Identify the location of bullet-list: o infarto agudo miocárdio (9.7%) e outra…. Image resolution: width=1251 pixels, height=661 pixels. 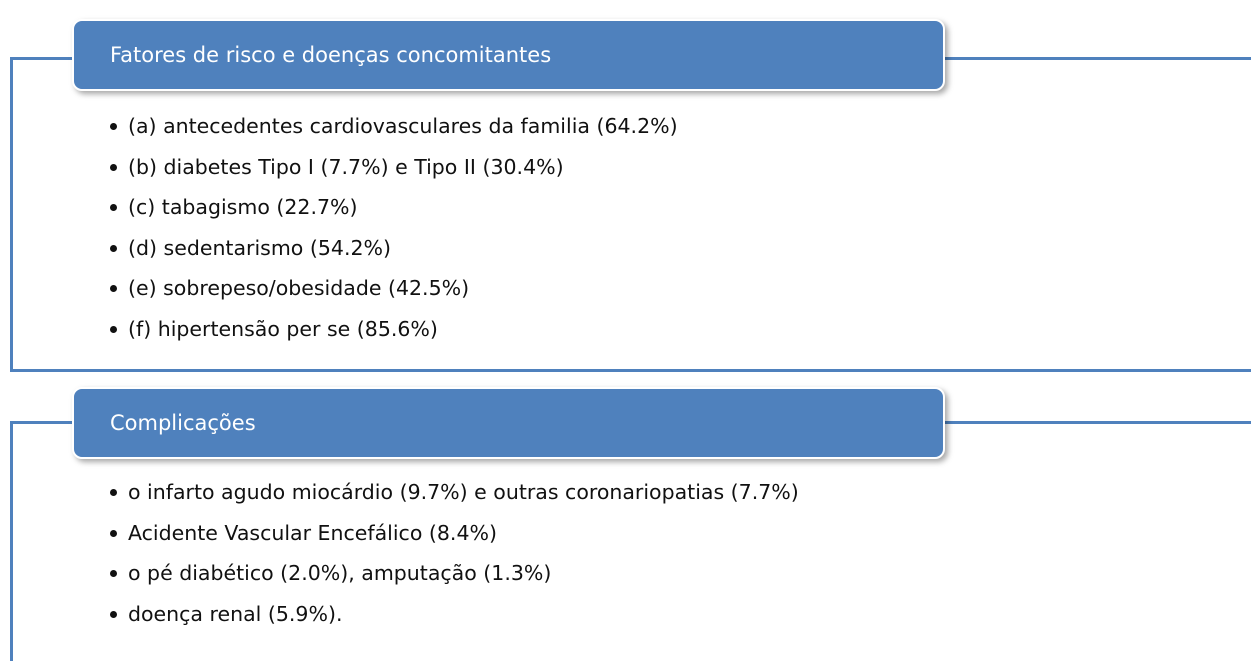
(451, 553).